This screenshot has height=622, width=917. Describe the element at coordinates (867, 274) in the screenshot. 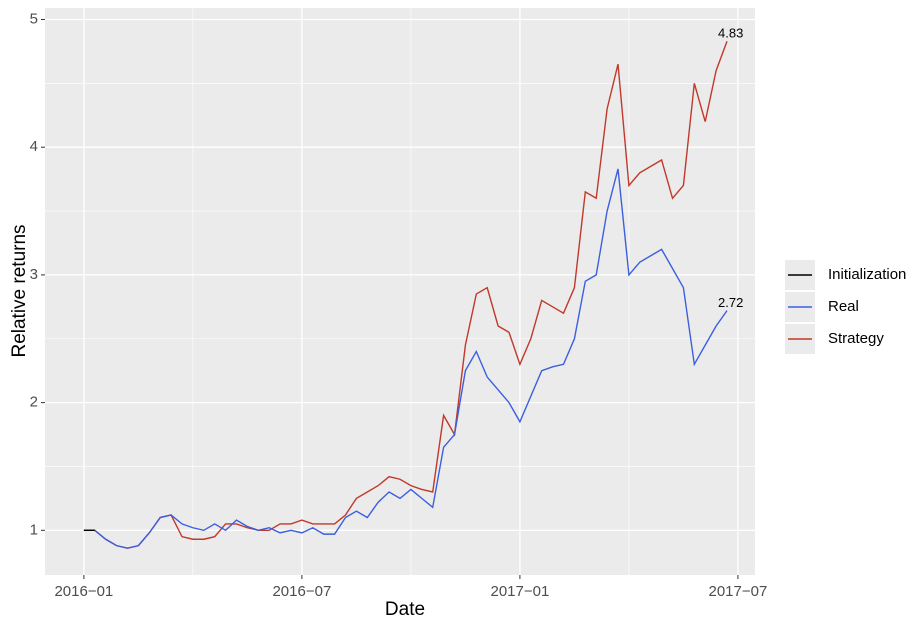

I see `legend-label: Initialization` at that location.